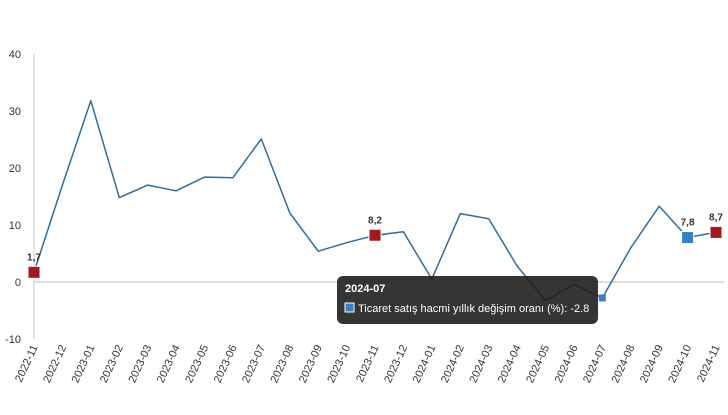 The width and height of the screenshot is (728, 415). I want to click on x-tick-label: 2024-05, so click(538, 364).